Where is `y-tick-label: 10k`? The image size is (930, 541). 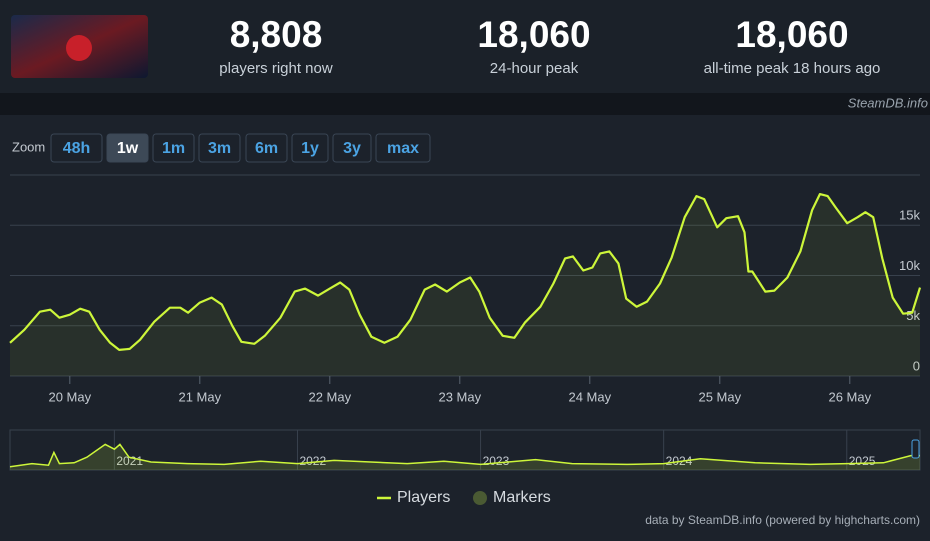
y-tick-label: 10k is located at coordinates (909, 265).